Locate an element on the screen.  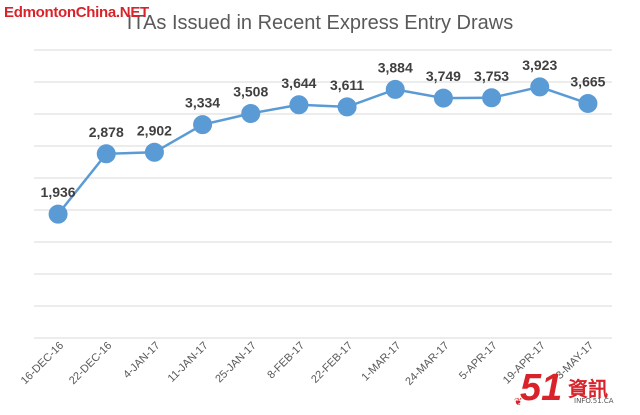
data-label: 3,644 is located at coordinates (298, 83).